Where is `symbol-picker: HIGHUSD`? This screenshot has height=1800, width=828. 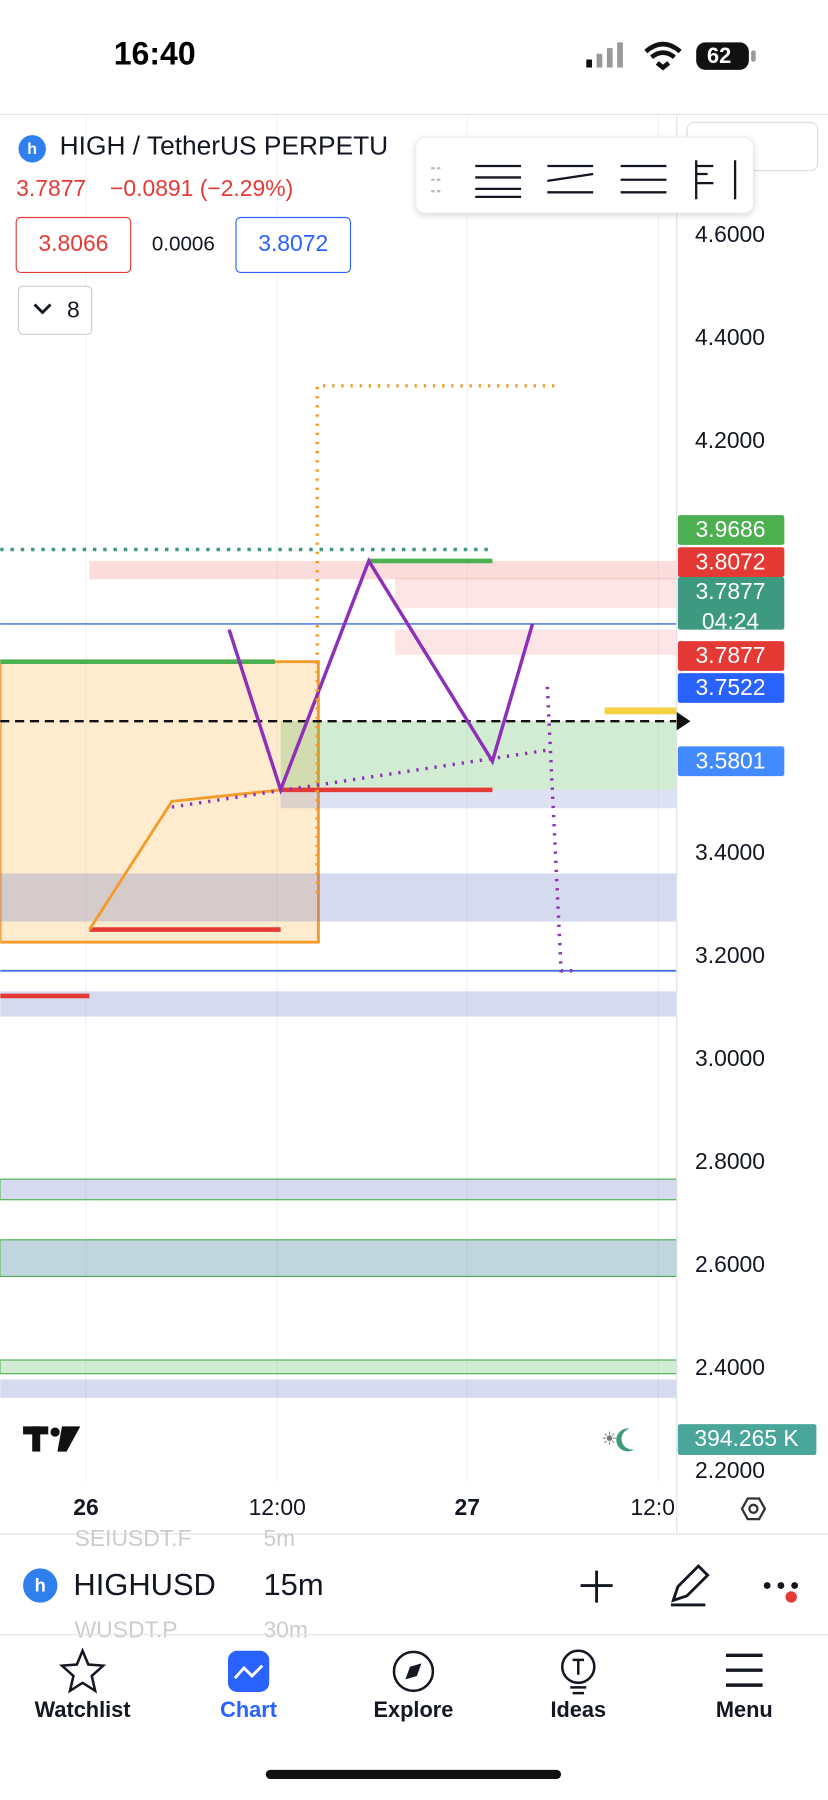 symbol-picker: HIGHUSD is located at coordinates (144, 1584).